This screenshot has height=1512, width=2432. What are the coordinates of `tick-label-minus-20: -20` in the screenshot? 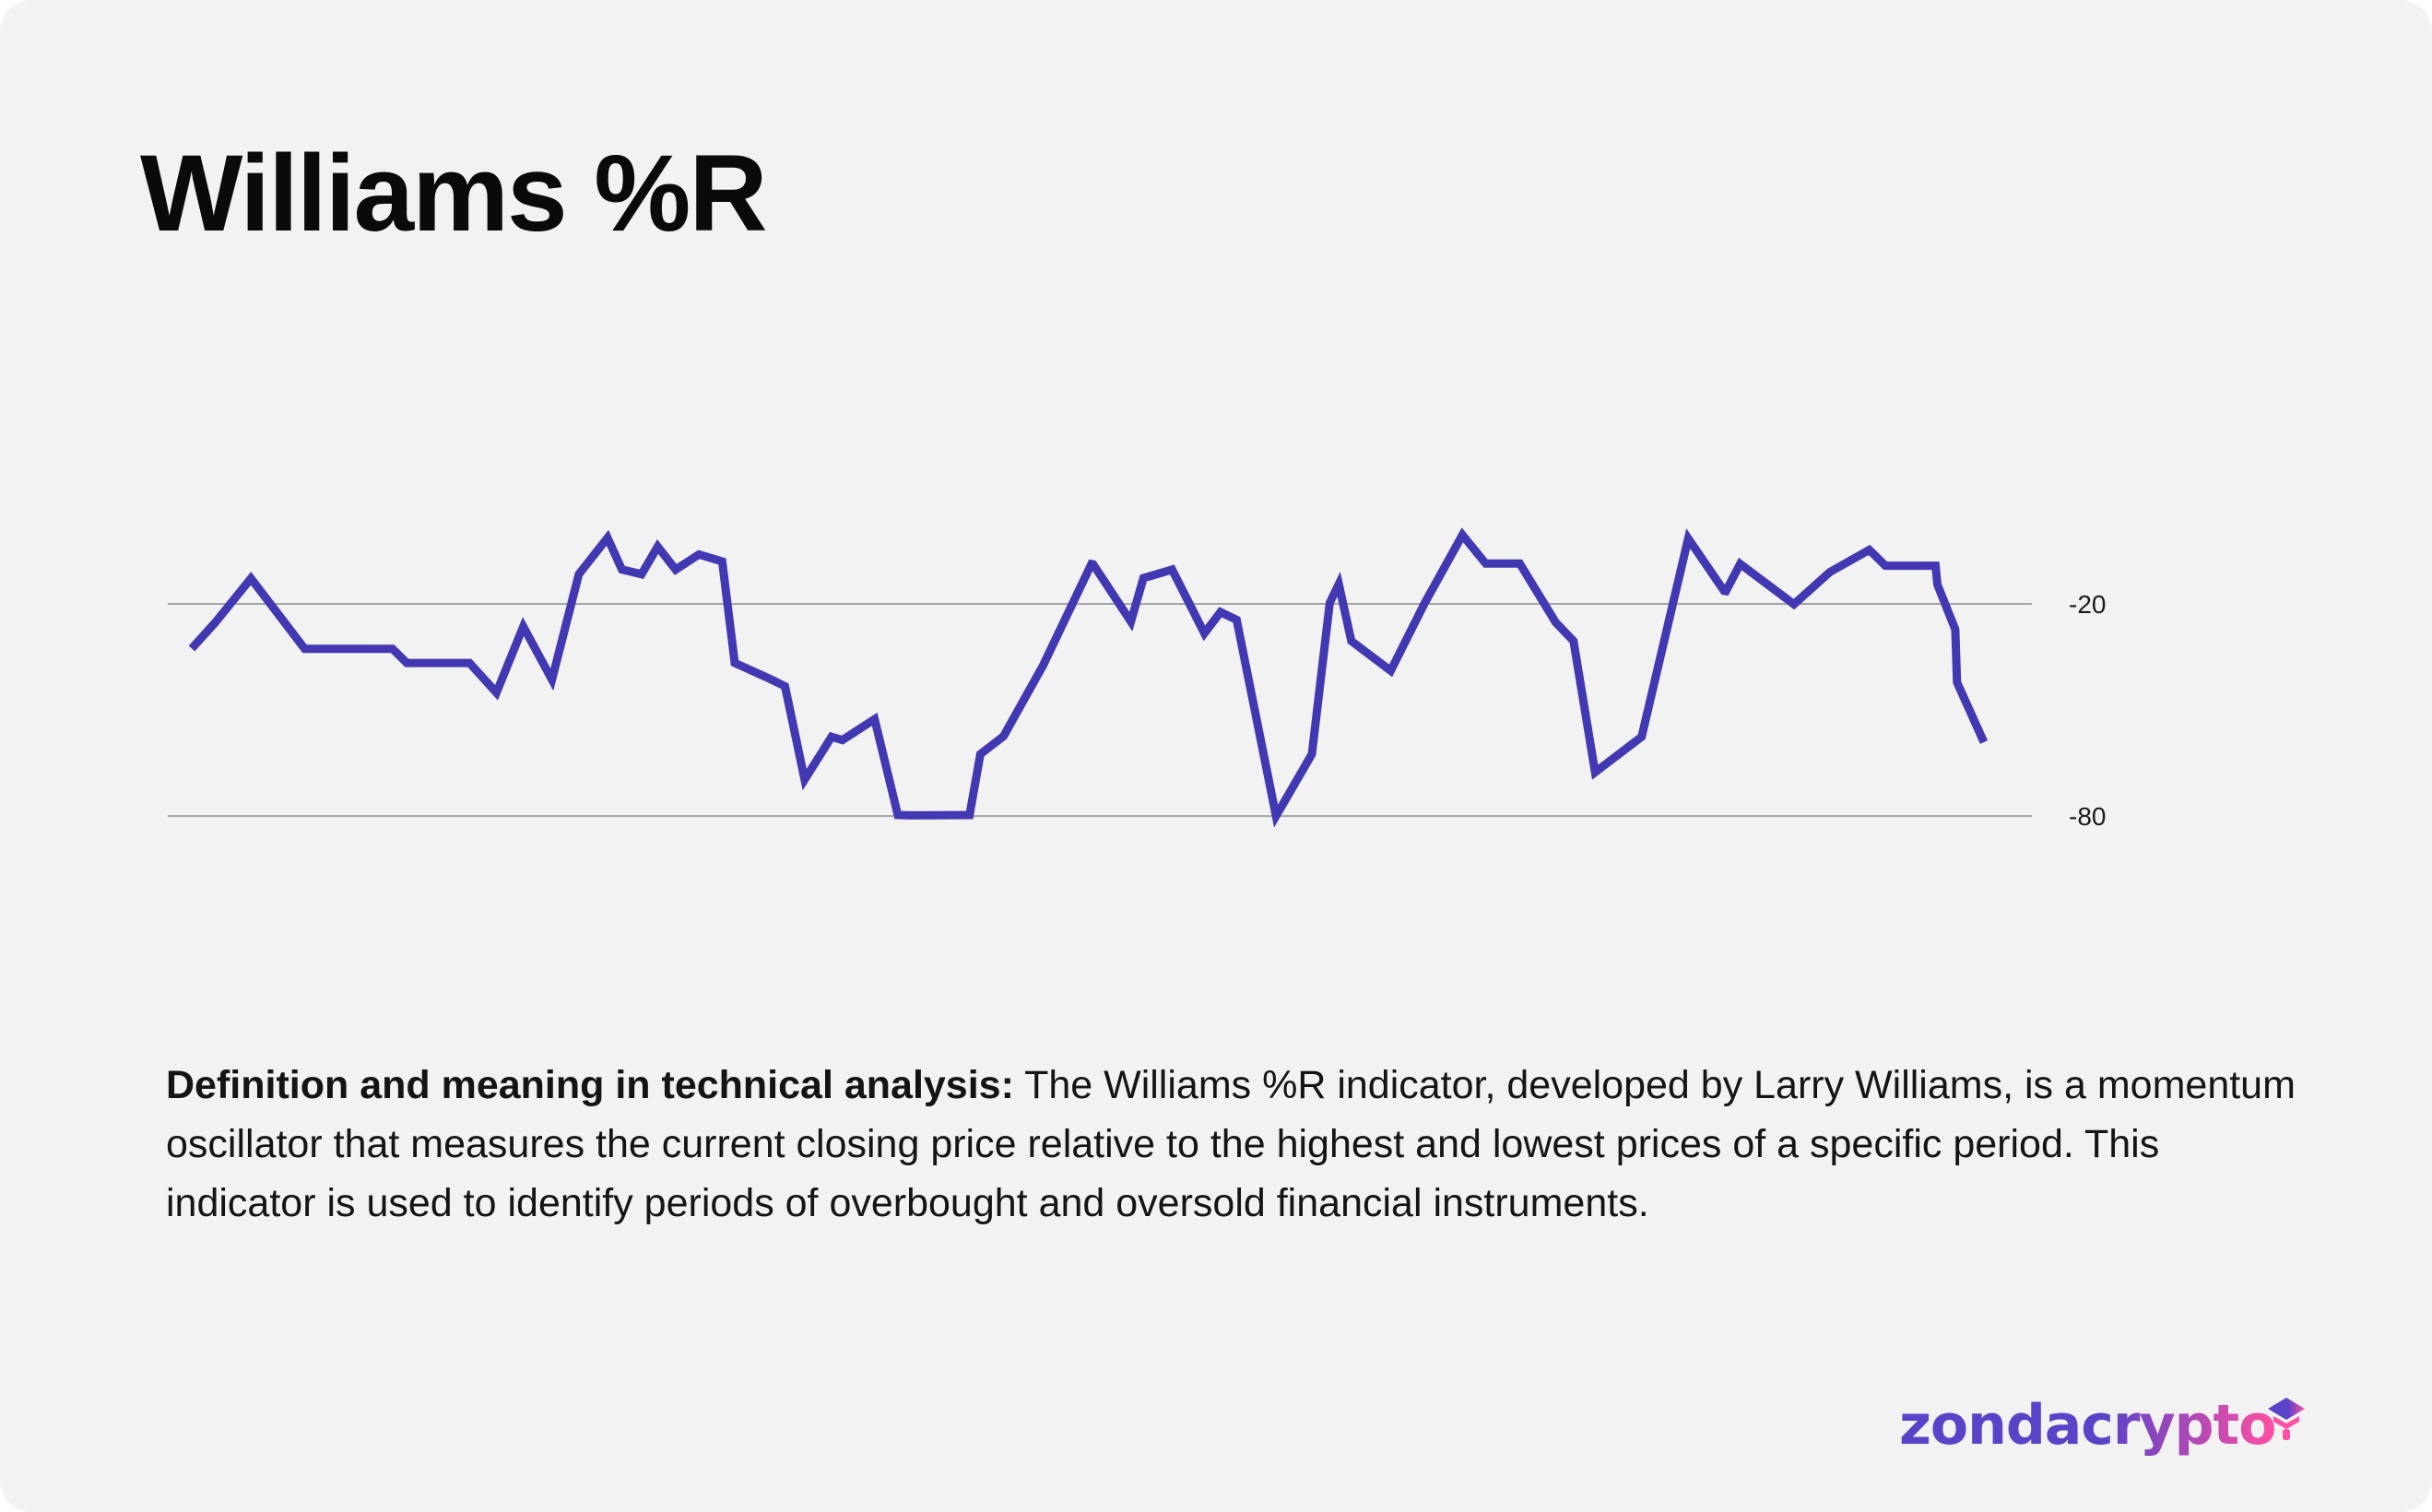 It's located at (2087, 604).